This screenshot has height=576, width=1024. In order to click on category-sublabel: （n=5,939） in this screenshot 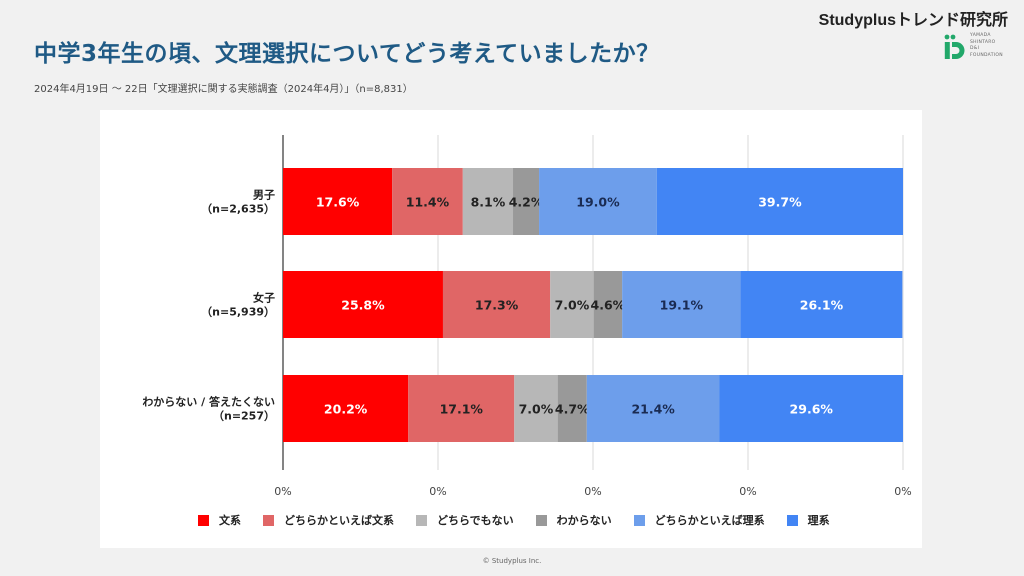, I will do `click(238, 312)`.